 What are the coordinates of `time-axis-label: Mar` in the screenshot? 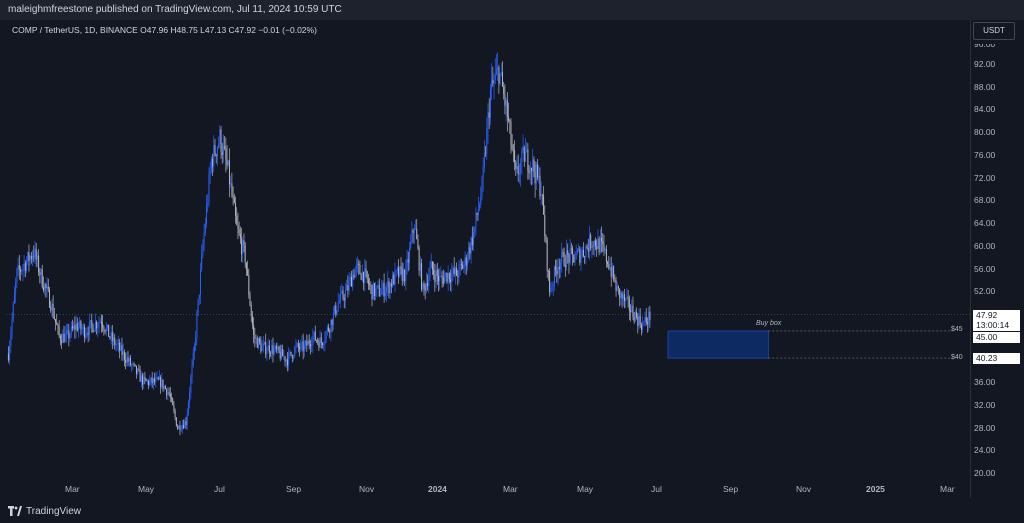 It's located at (72, 489).